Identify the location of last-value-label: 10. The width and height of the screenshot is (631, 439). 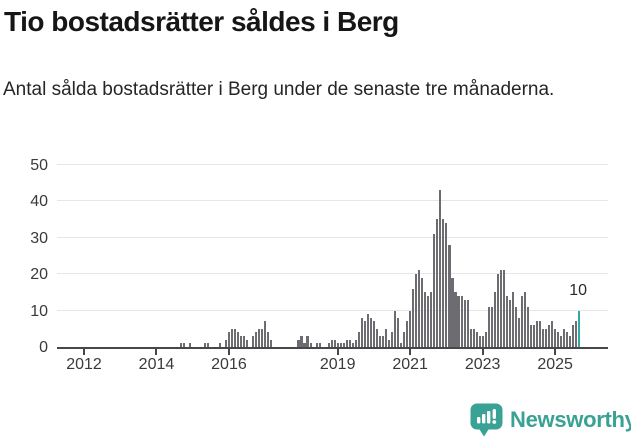
(578, 290).